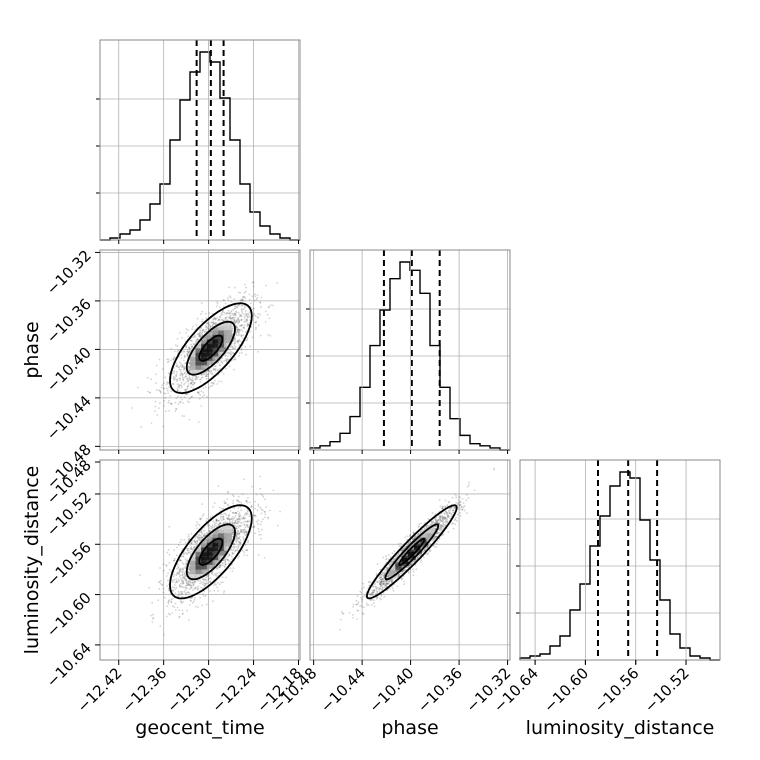 The height and width of the screenshot is (760, 760). Describe the element at coordinates (193, 574) in the screenshot. I see `density-cell` at that location.